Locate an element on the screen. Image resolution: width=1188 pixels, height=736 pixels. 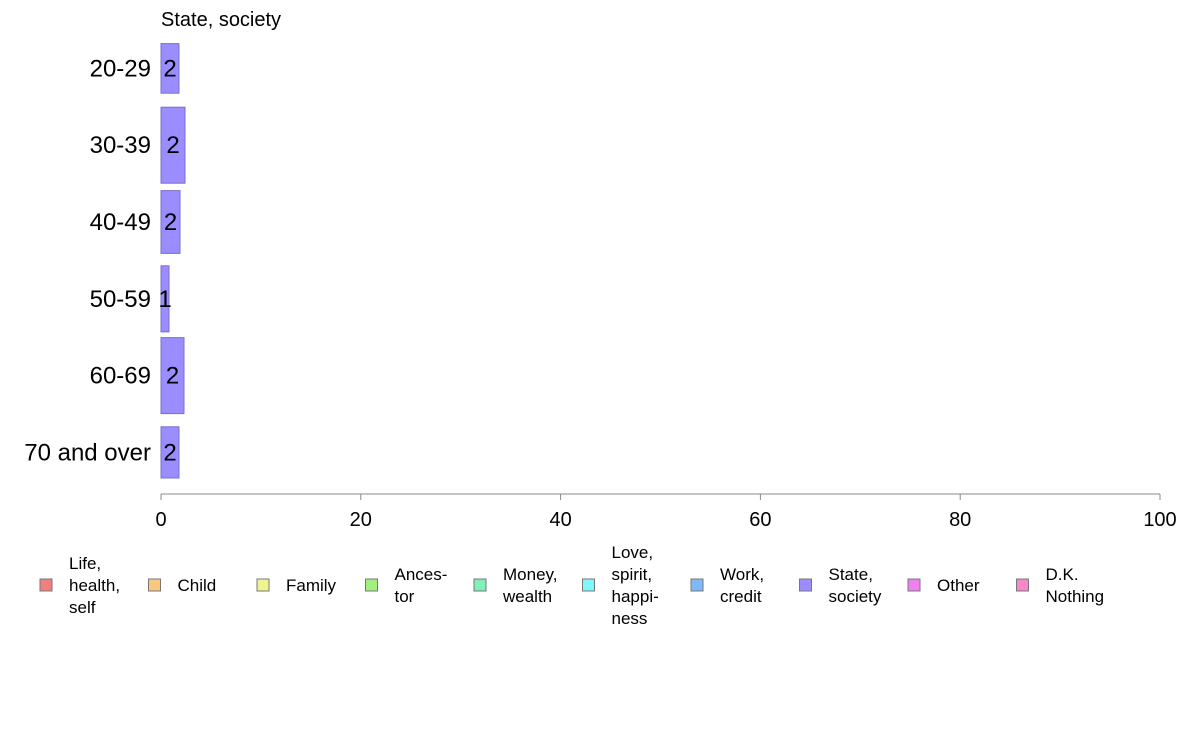
legend-label: Work, is located at coordinates (742, 574).